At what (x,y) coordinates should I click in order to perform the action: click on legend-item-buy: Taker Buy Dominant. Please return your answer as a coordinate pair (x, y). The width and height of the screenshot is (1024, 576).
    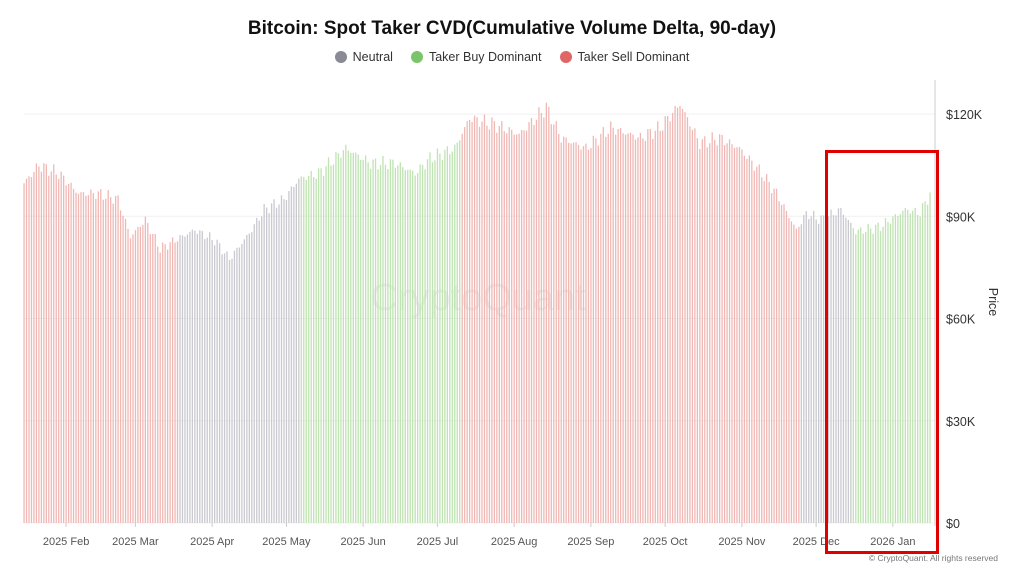
    Looking at the image, I should click on (476, 57).